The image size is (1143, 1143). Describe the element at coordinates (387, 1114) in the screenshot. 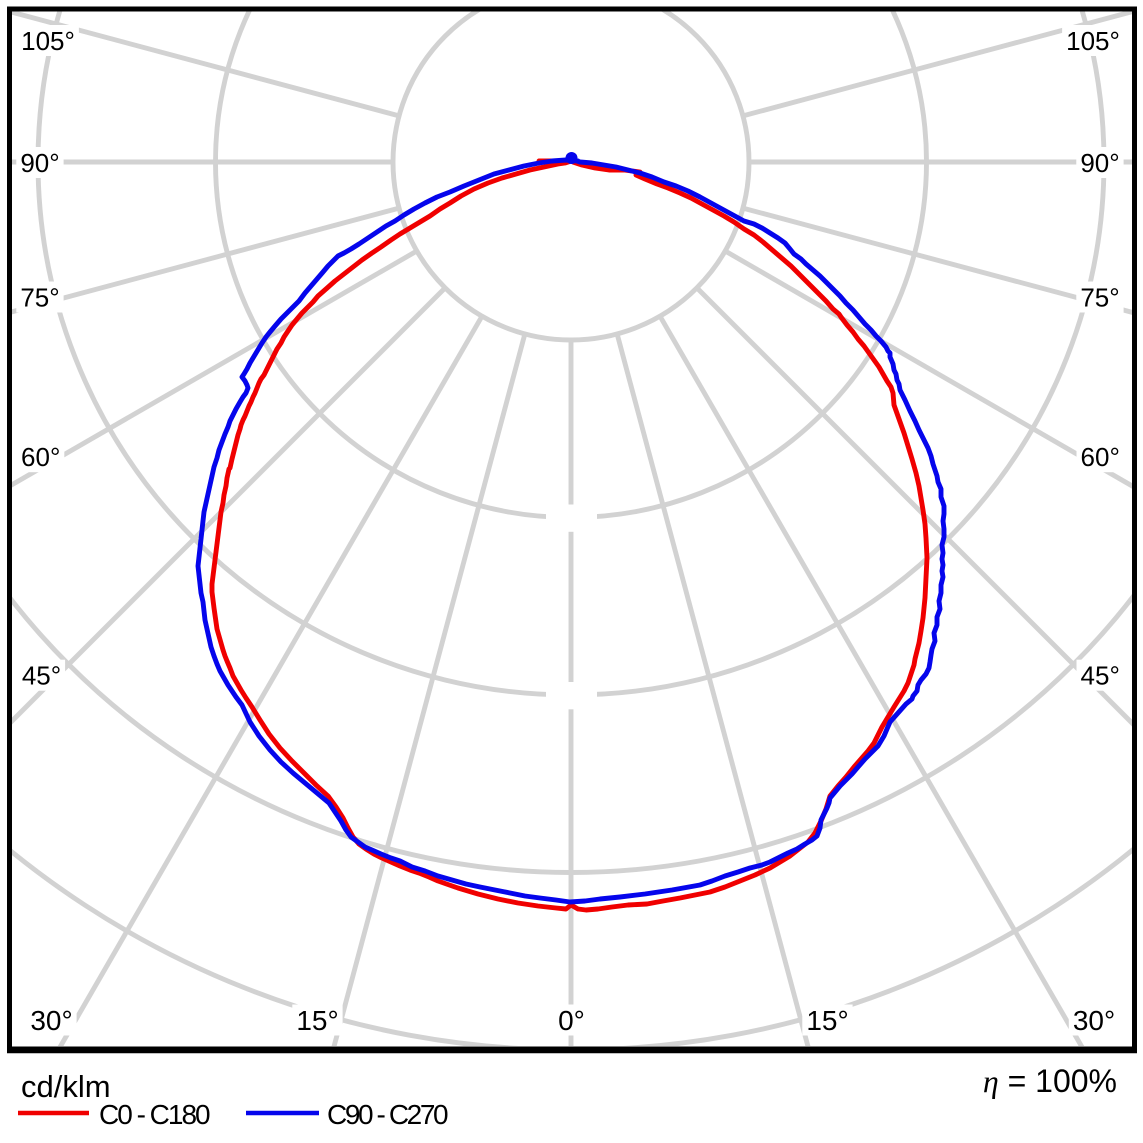

I see `svg-text: C90 - C270` at that location.